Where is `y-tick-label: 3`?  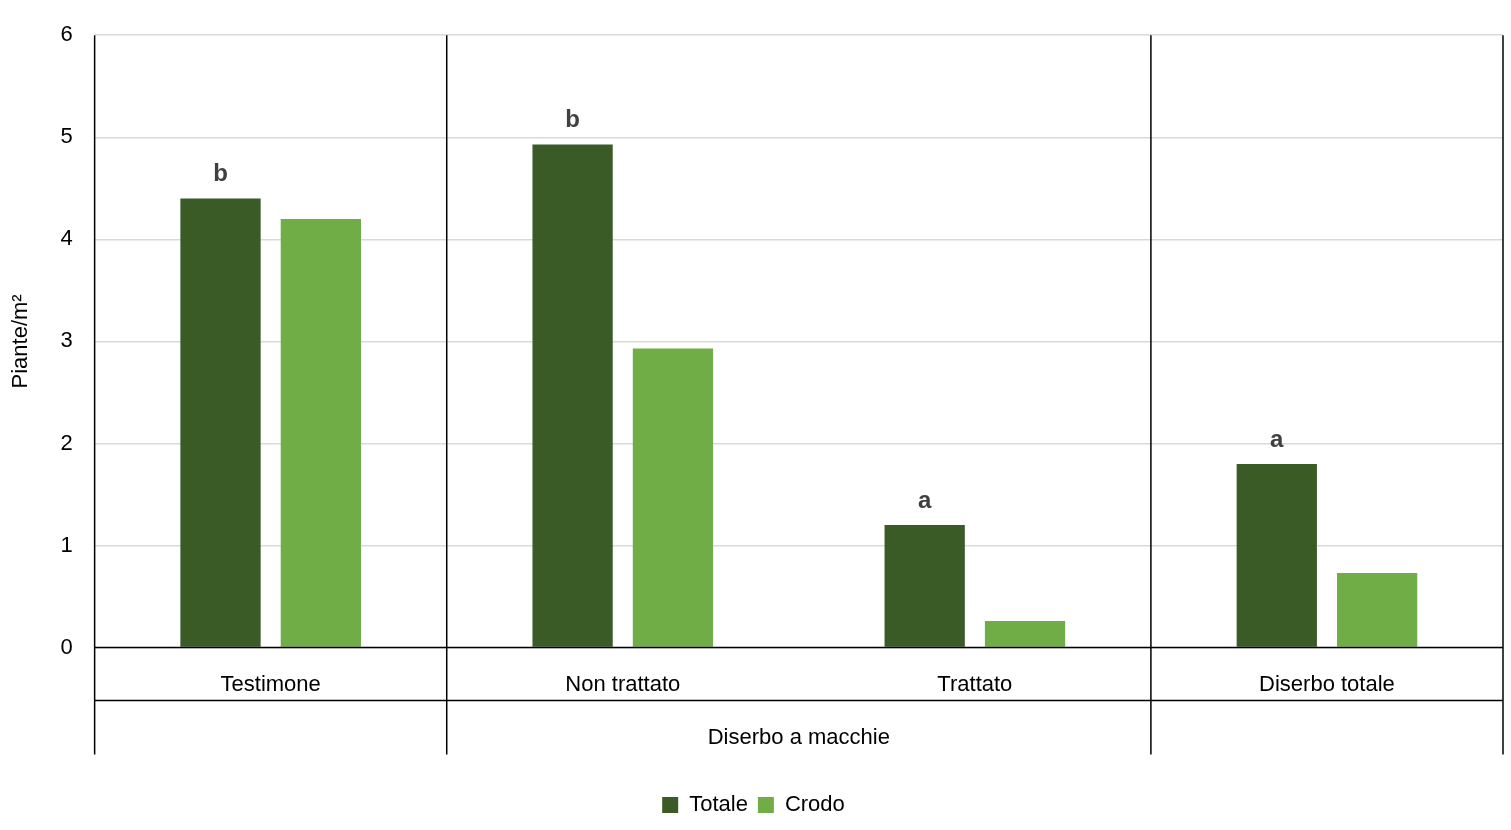 y-tick-label: 3 is located at coordinates (66, 340).